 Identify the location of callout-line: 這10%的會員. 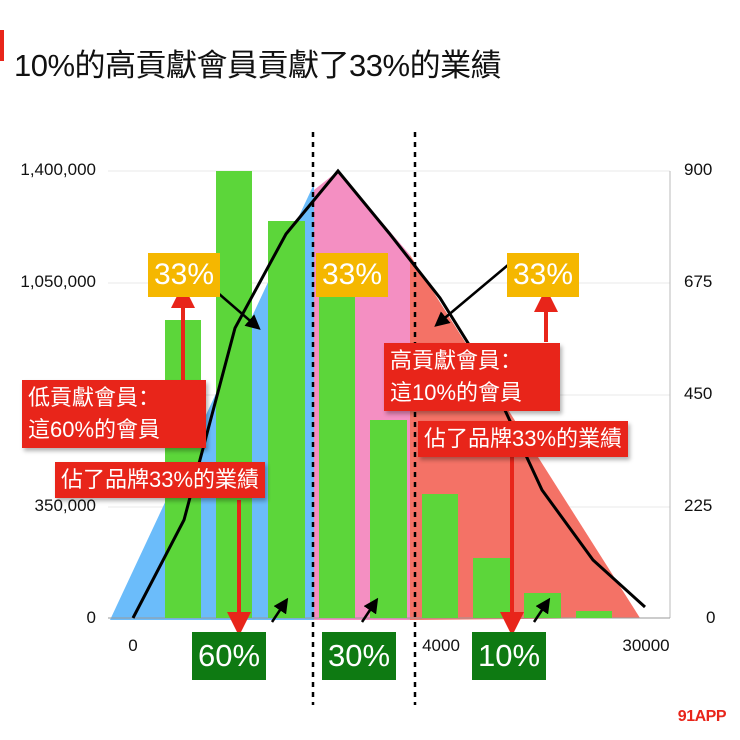
(456, 392).